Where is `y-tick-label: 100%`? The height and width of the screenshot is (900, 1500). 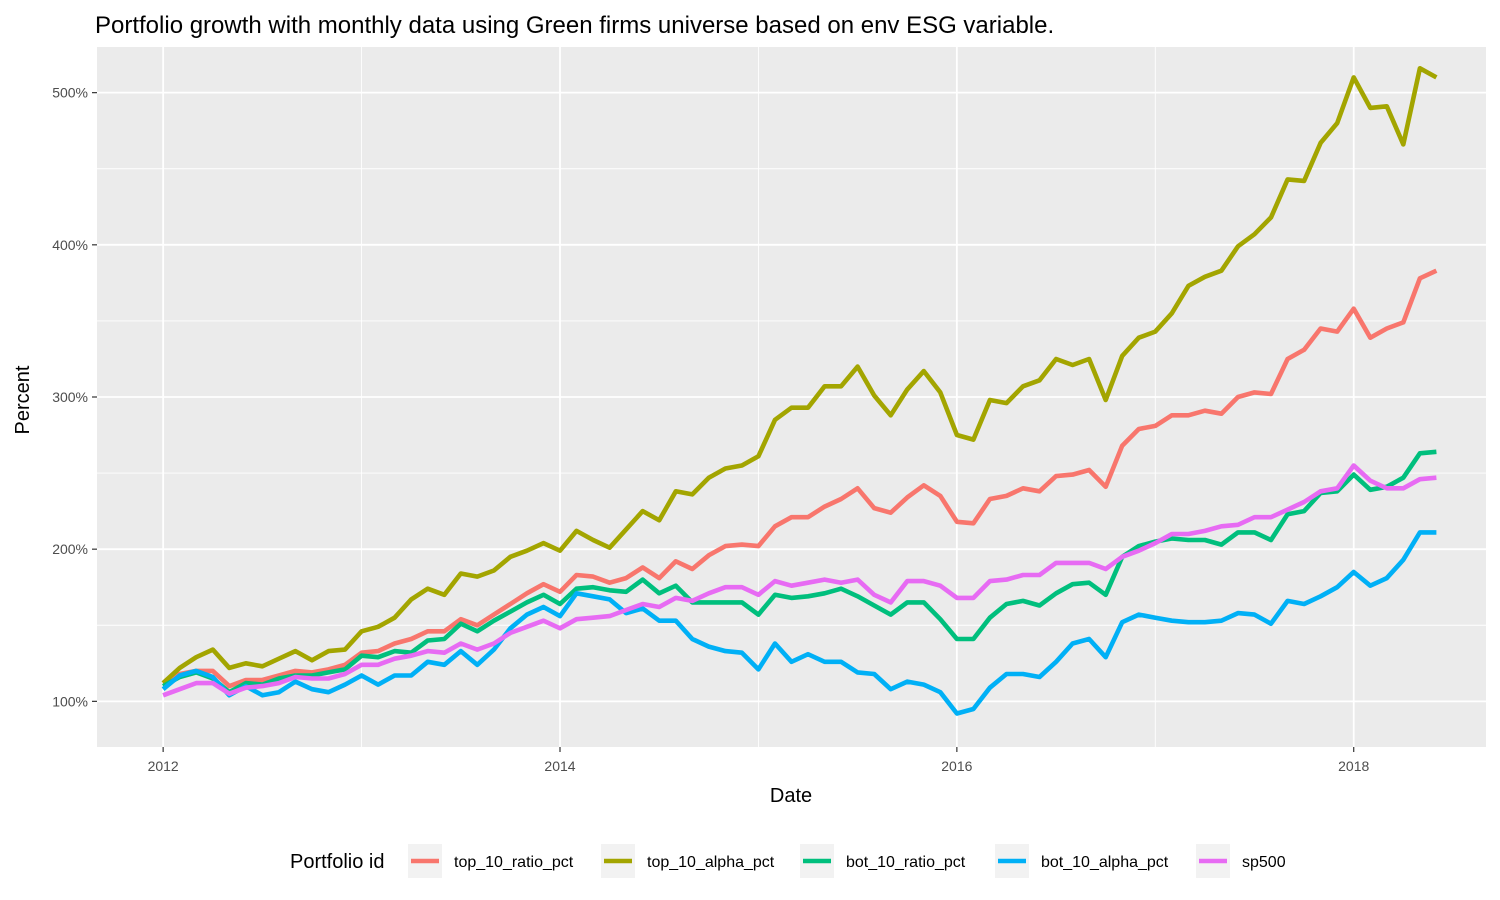 y-tick-label: 100% is located at coordinates (70, 701).